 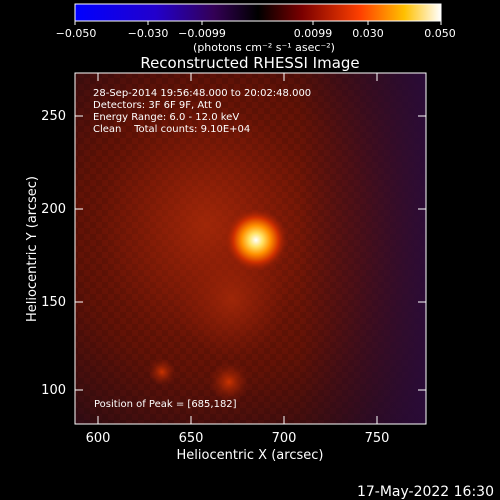 What do you see at coordinates (202, 33) in the screenshot?
I see `colorbar-tick-label: −0.0099` at bounding box center [202, 33].